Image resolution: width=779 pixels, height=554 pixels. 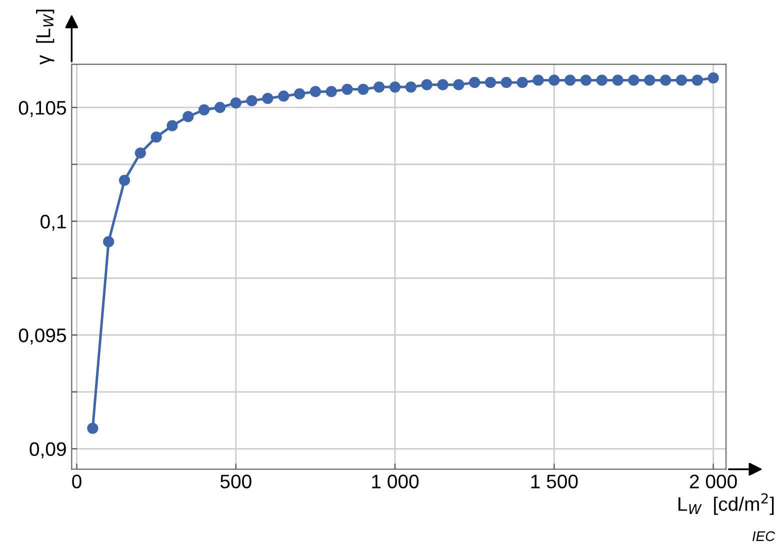 What do you see at coordinates (53, 222) in the screenshot?
I see `y-tick-label: 0,1` at bounding box center [53, 222].